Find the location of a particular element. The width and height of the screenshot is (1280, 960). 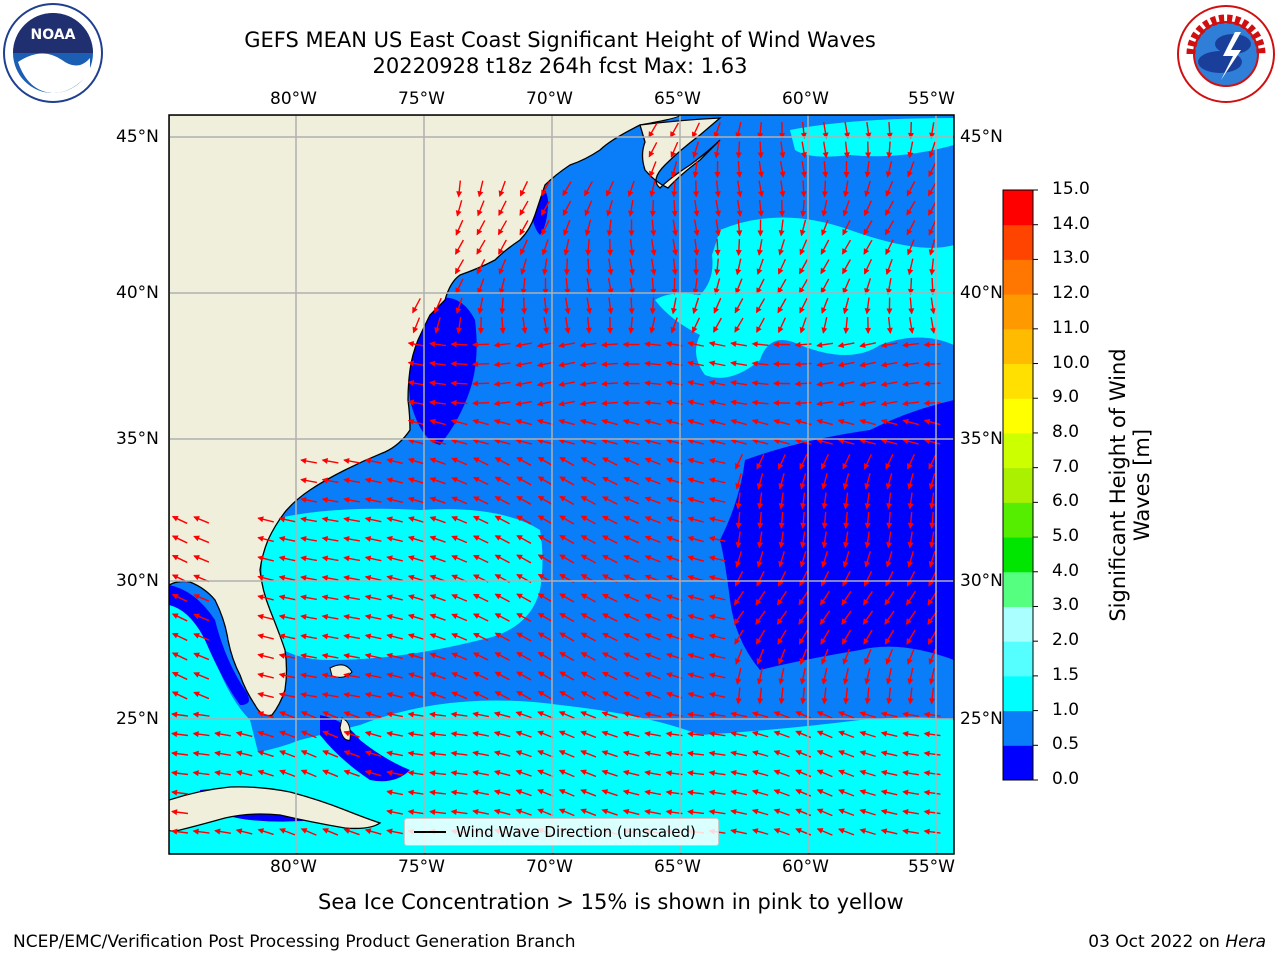

lat-tick-right: 45°N is located at coordinates (981, 137).